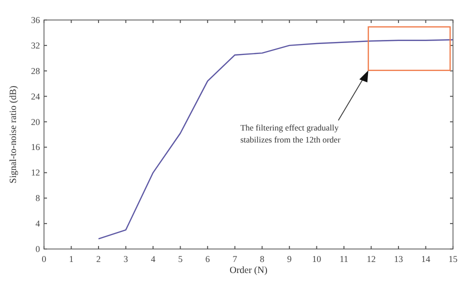 This screenshot has height=293, width=474. What do you see at coordinates (262, 259) in the screenshot?
I see `x-tick-label: 8` at bounding box center [262, 259].